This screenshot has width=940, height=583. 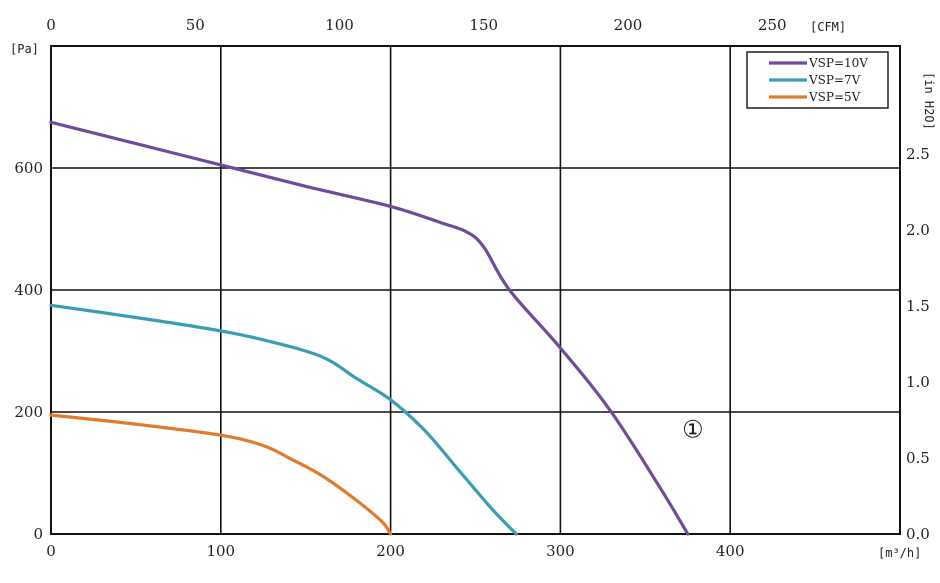 What do you see at coordinates (339, 25) in the screenshot?
I see `x-top-tick-label: 100` at bounding box center [339, 25].